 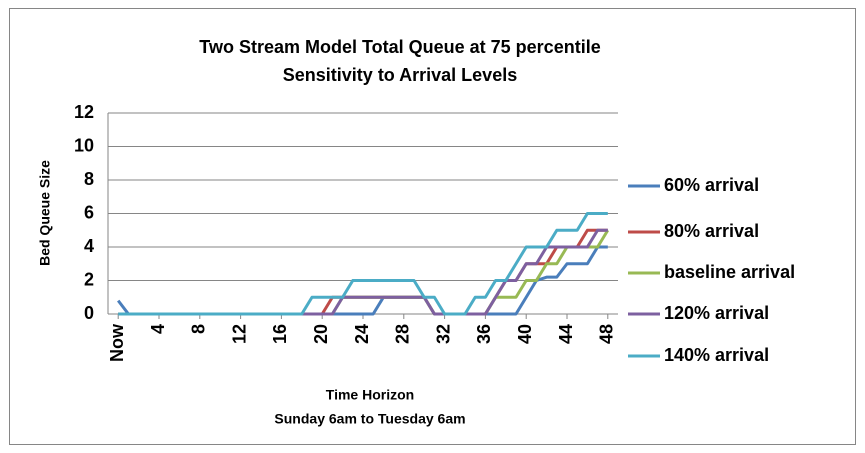 I want to click on legend-label: 120% arrival, so click(x=716, y=313).